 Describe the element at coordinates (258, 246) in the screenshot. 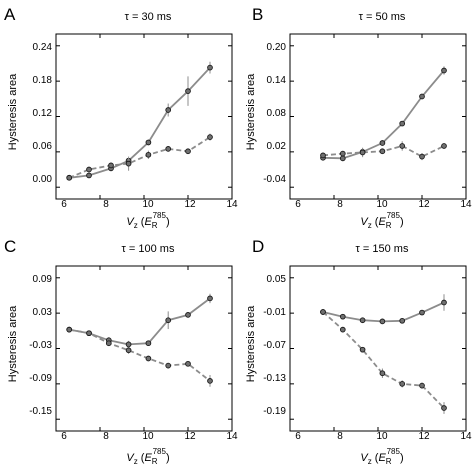

I see `panel-letter: D` at that location.